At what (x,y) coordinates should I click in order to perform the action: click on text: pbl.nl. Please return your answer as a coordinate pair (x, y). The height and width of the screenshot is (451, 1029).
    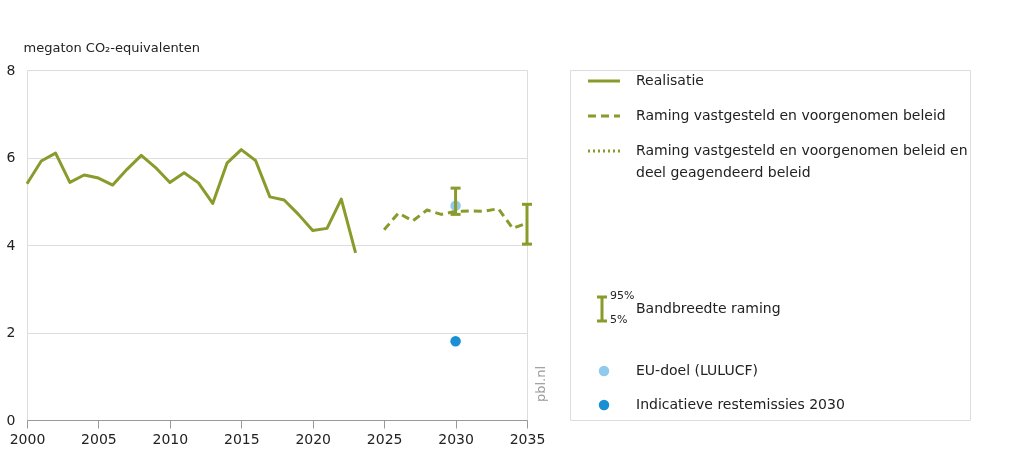
    Looking at the image, I should click on (540, 383).